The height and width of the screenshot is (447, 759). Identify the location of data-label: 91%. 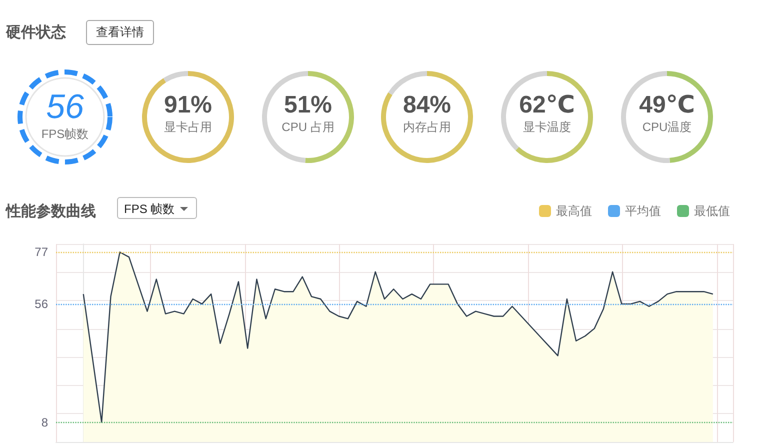
(188, 105).